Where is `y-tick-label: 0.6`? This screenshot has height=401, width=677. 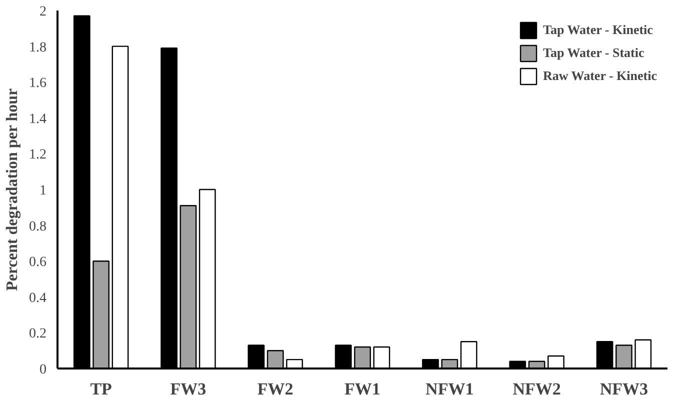 y-tick-label: 0.6 is located at coordinates (37, 262).